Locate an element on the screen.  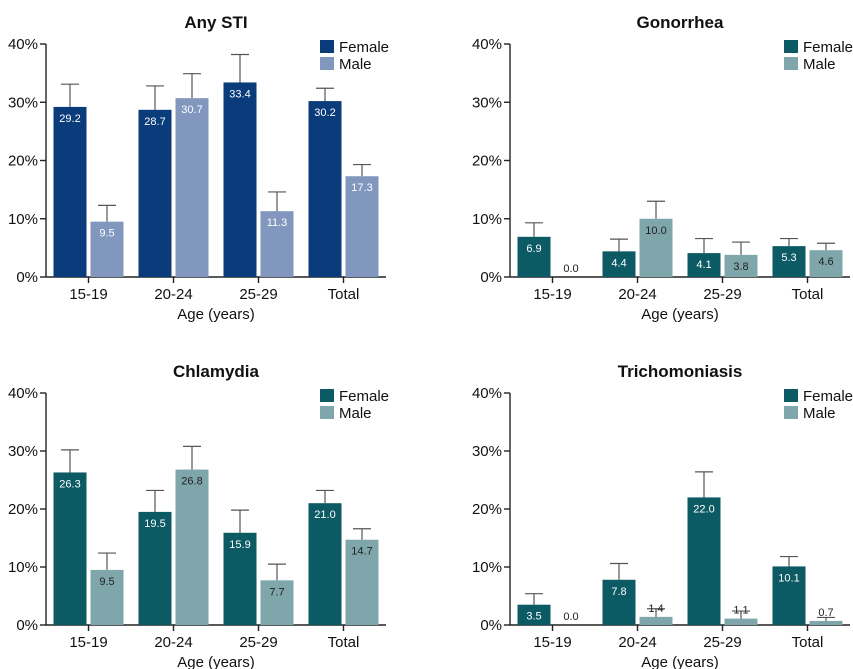
data-label: 19.5 is located at coordinates (154, 524).